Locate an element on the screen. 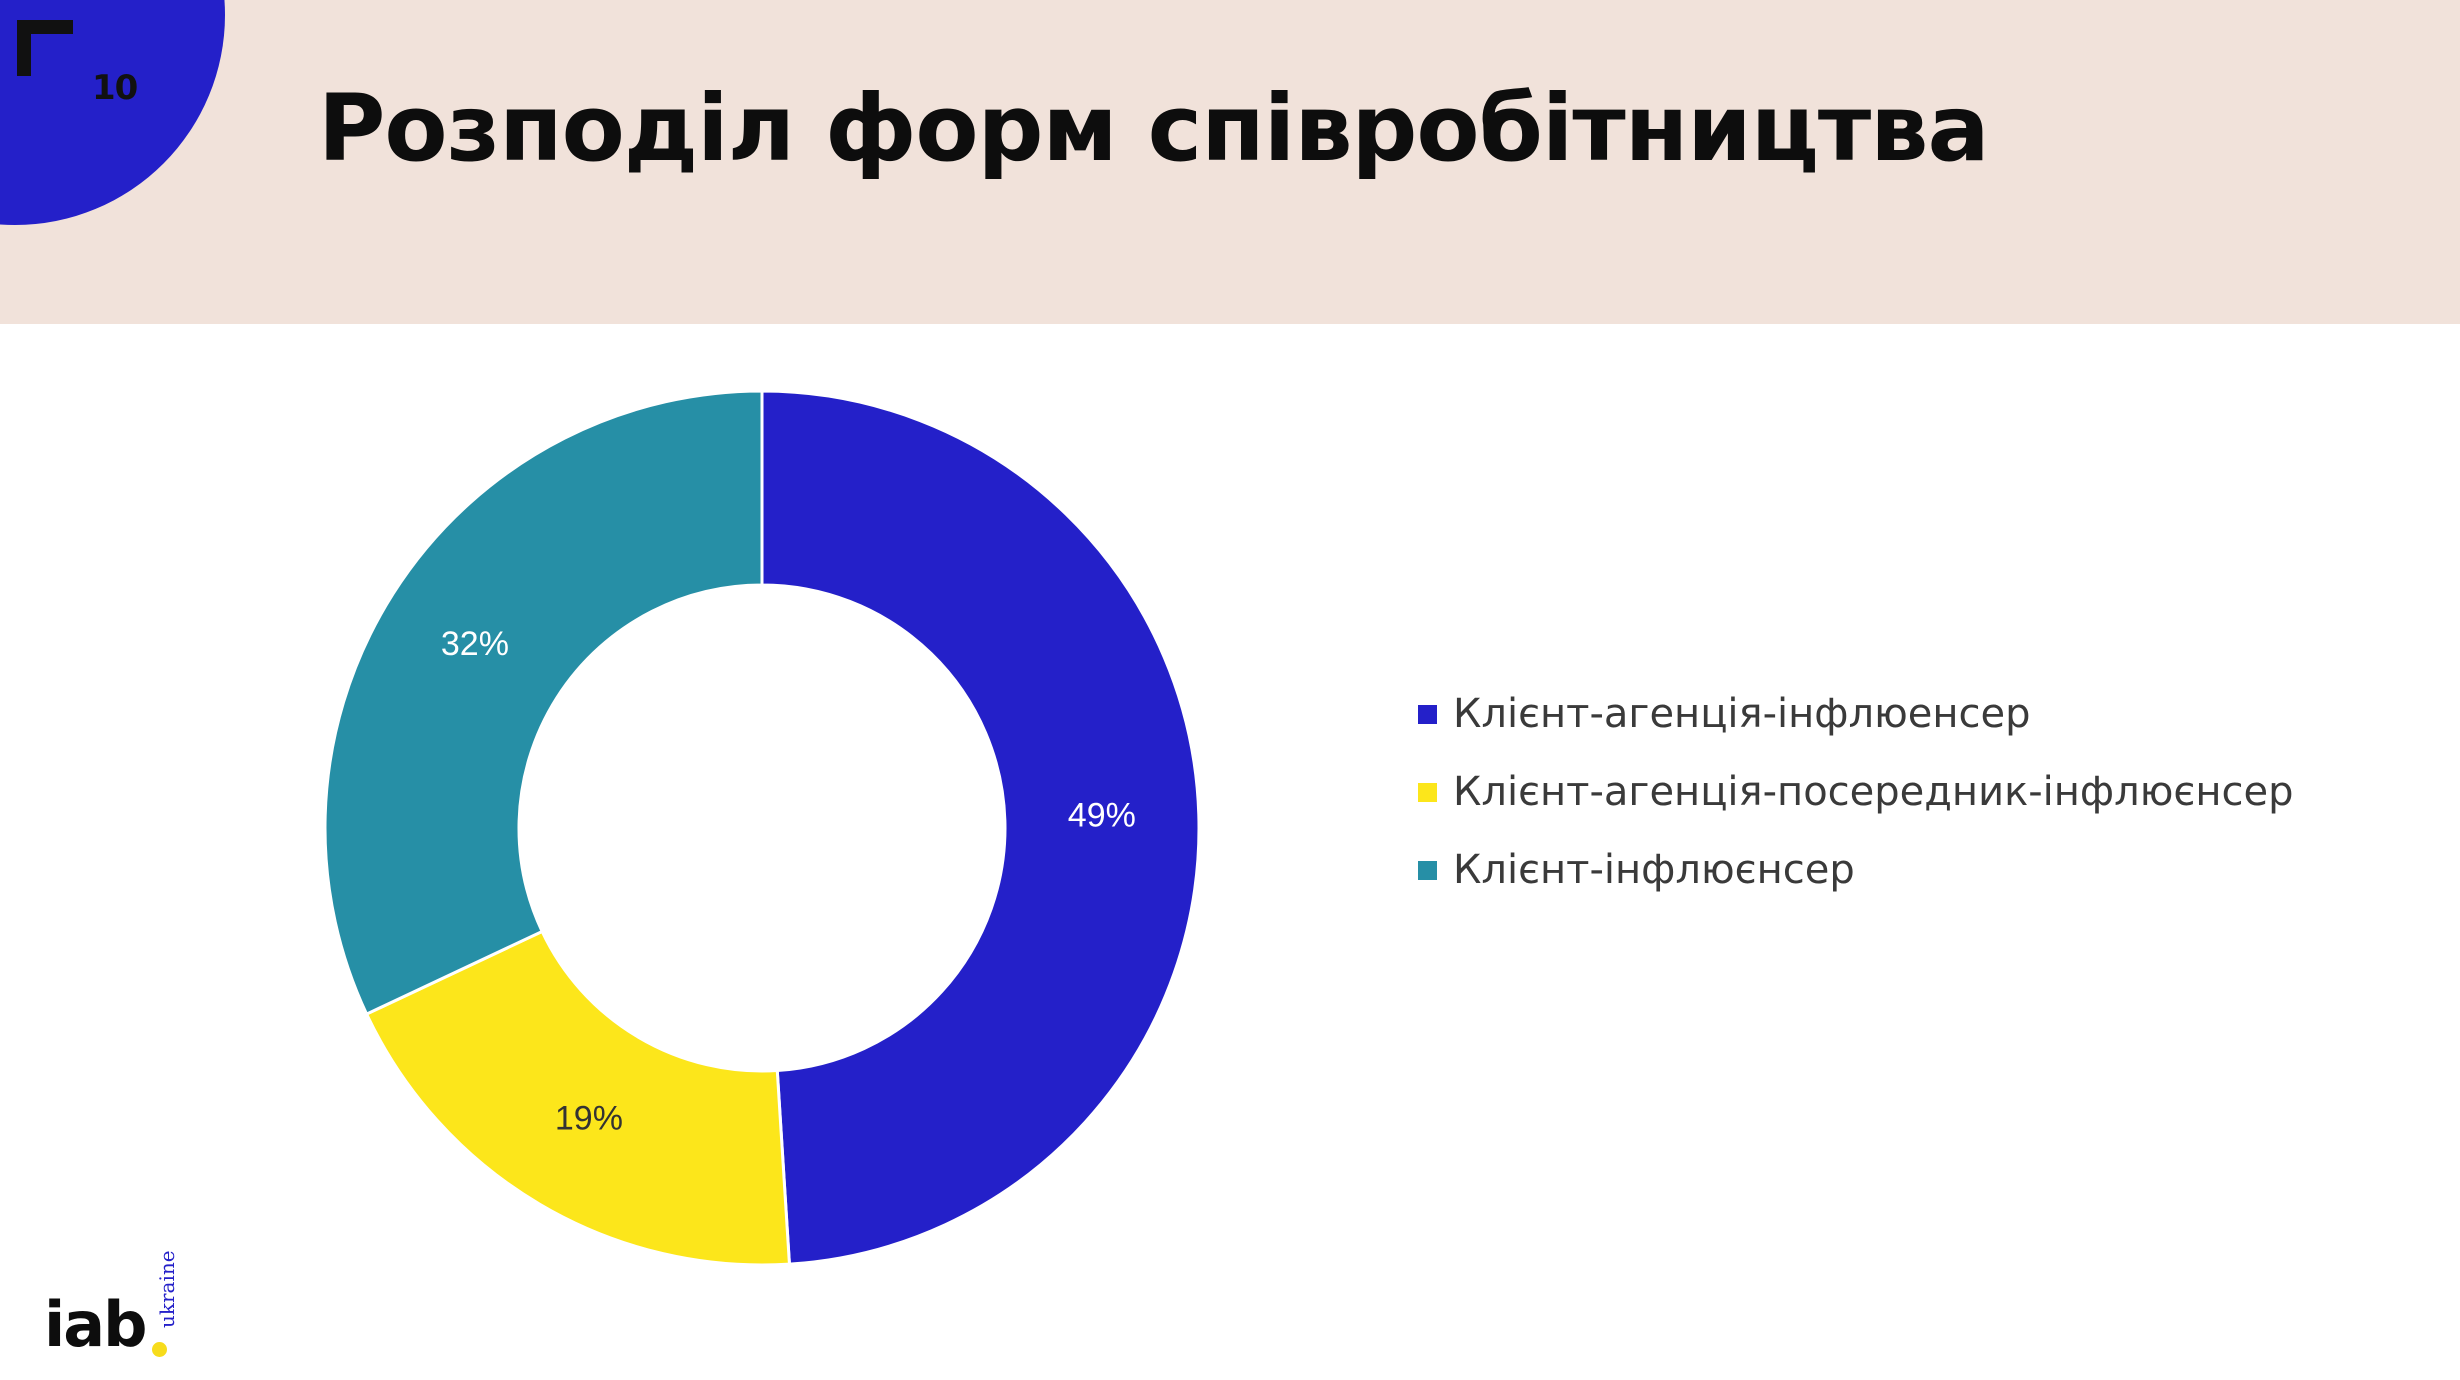 This screenshot has height=1380, width=2460. legend-item: Клієнт-агенція-посередник-інфлюєнсер is located at coordinates (1855, 792).